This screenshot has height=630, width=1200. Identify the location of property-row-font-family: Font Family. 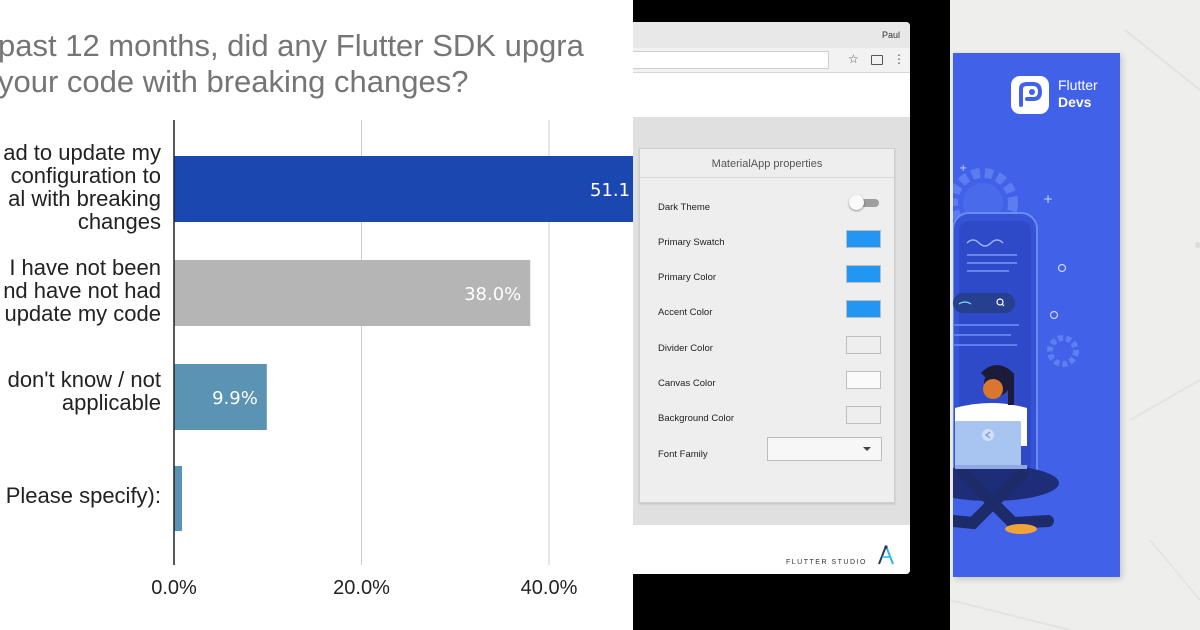
(767, 452).